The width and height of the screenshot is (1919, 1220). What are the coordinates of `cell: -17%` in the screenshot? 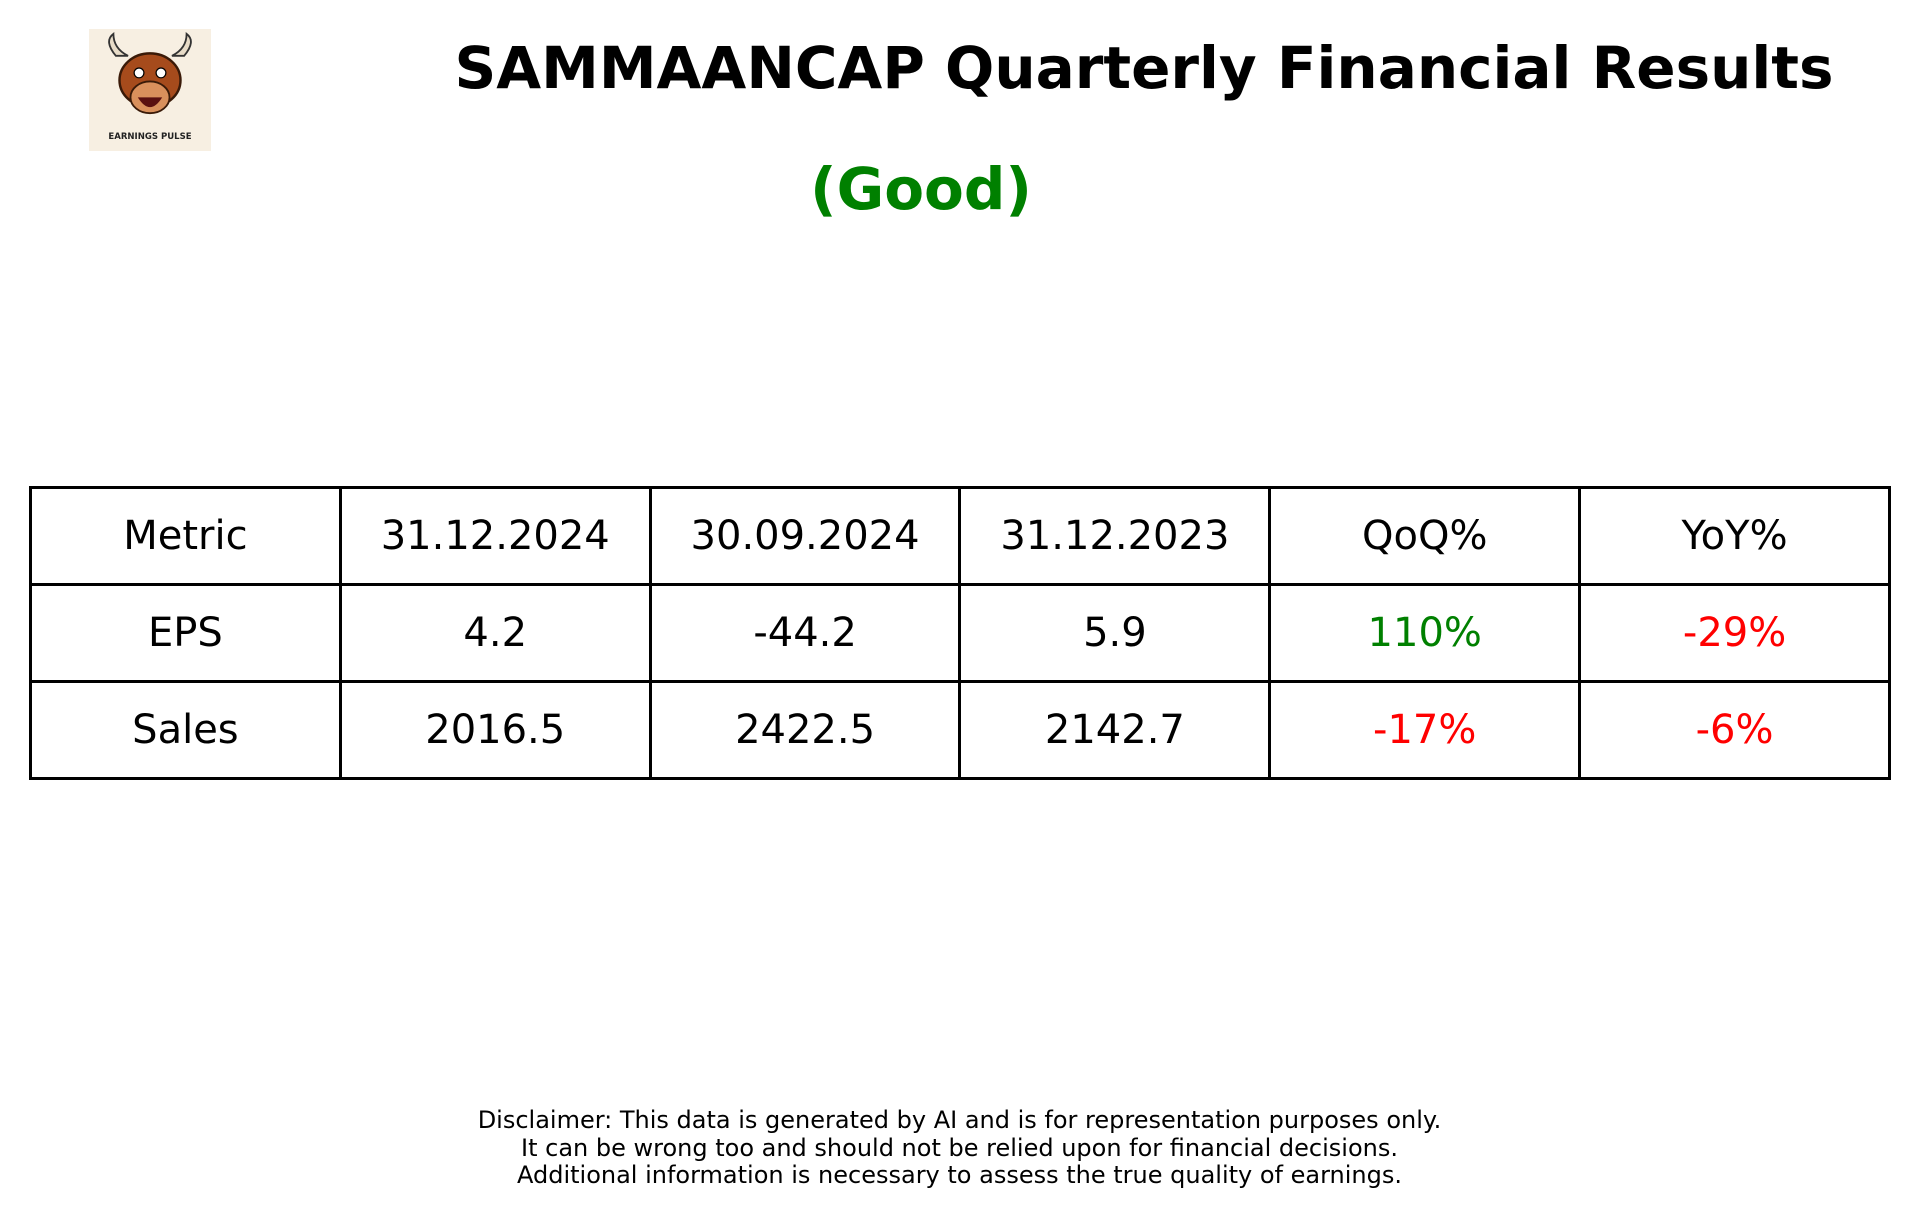 It's located at (1425, 730).